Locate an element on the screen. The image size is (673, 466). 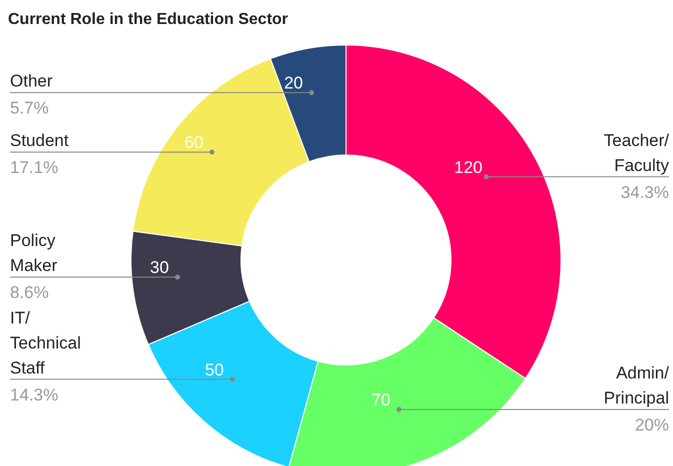
data-label: 50 is located at coordinates (214, 370).